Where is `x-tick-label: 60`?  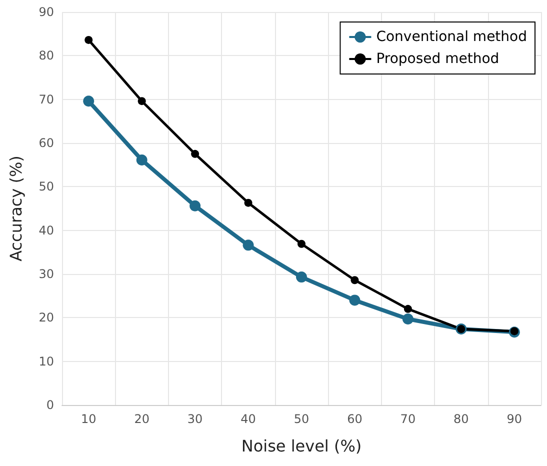
x-tick-label: 60 is located at coordinates (354, 419).